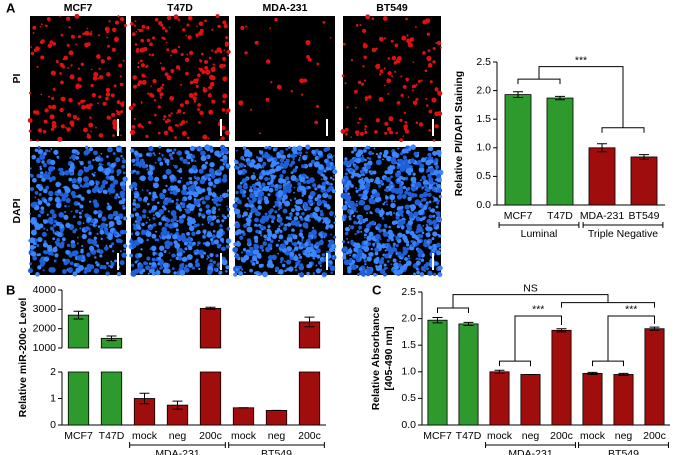 This screenshot has height=455, width=688. I want to click on group-bracket, so click(623, 445).